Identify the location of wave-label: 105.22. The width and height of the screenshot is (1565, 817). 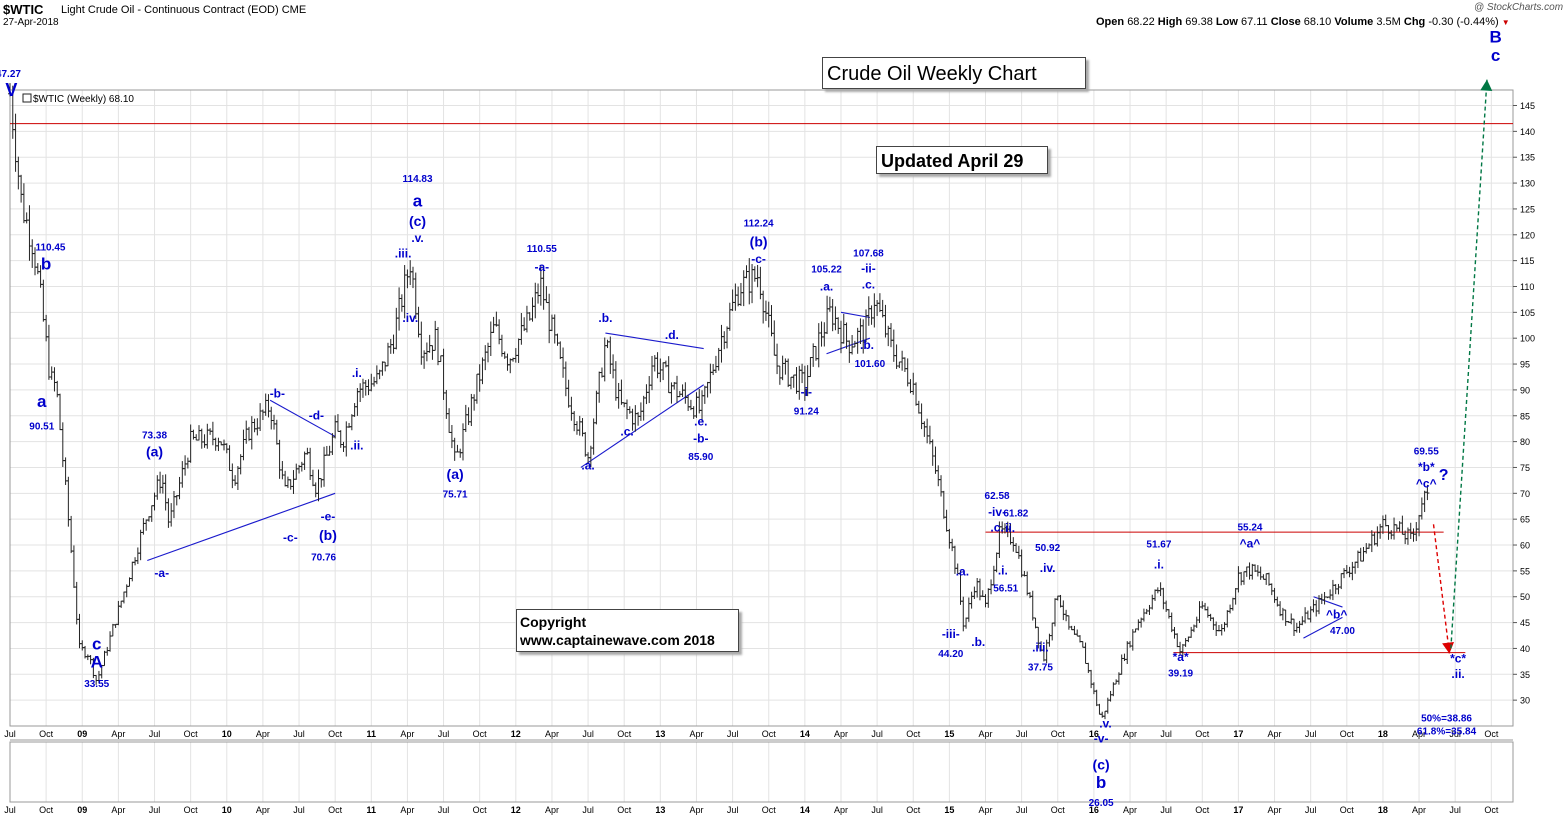
(826, 270).